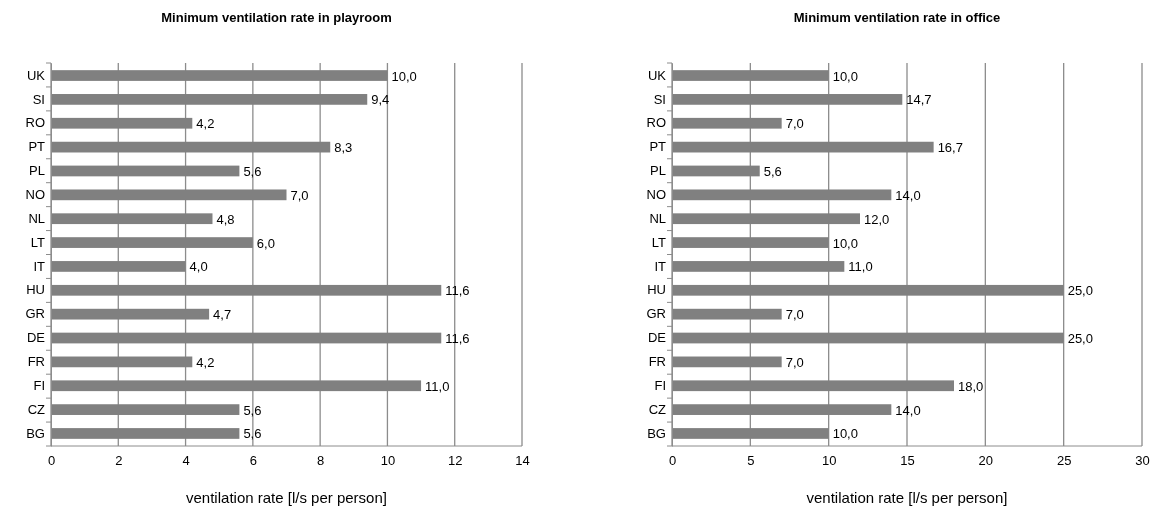 Image resolution: width=1154 pixels, height=515 pixels. What do you see at coordinates (1064, 461) in the screenshot?
I see `x-tick-label: 25` at bounding box center [1064, 461].